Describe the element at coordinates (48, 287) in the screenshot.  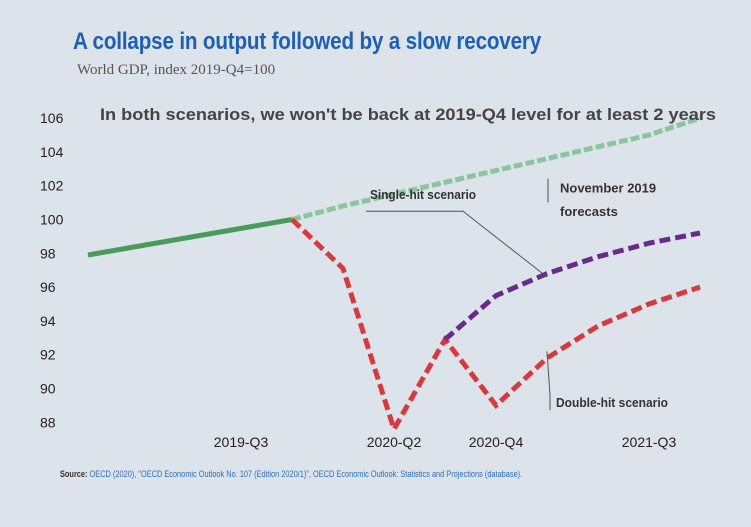
I see `y-tick-label: 96` at that location.